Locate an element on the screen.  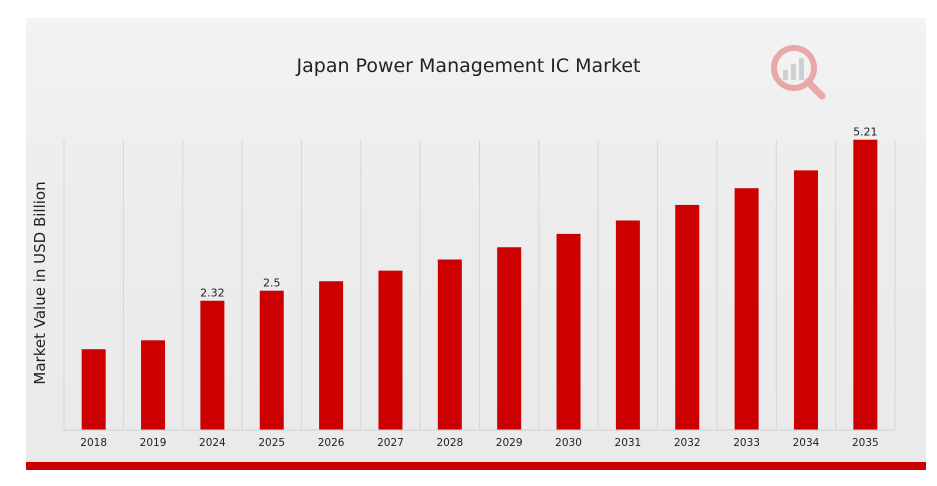
bar-2031 is located at coordinates (627, 325).